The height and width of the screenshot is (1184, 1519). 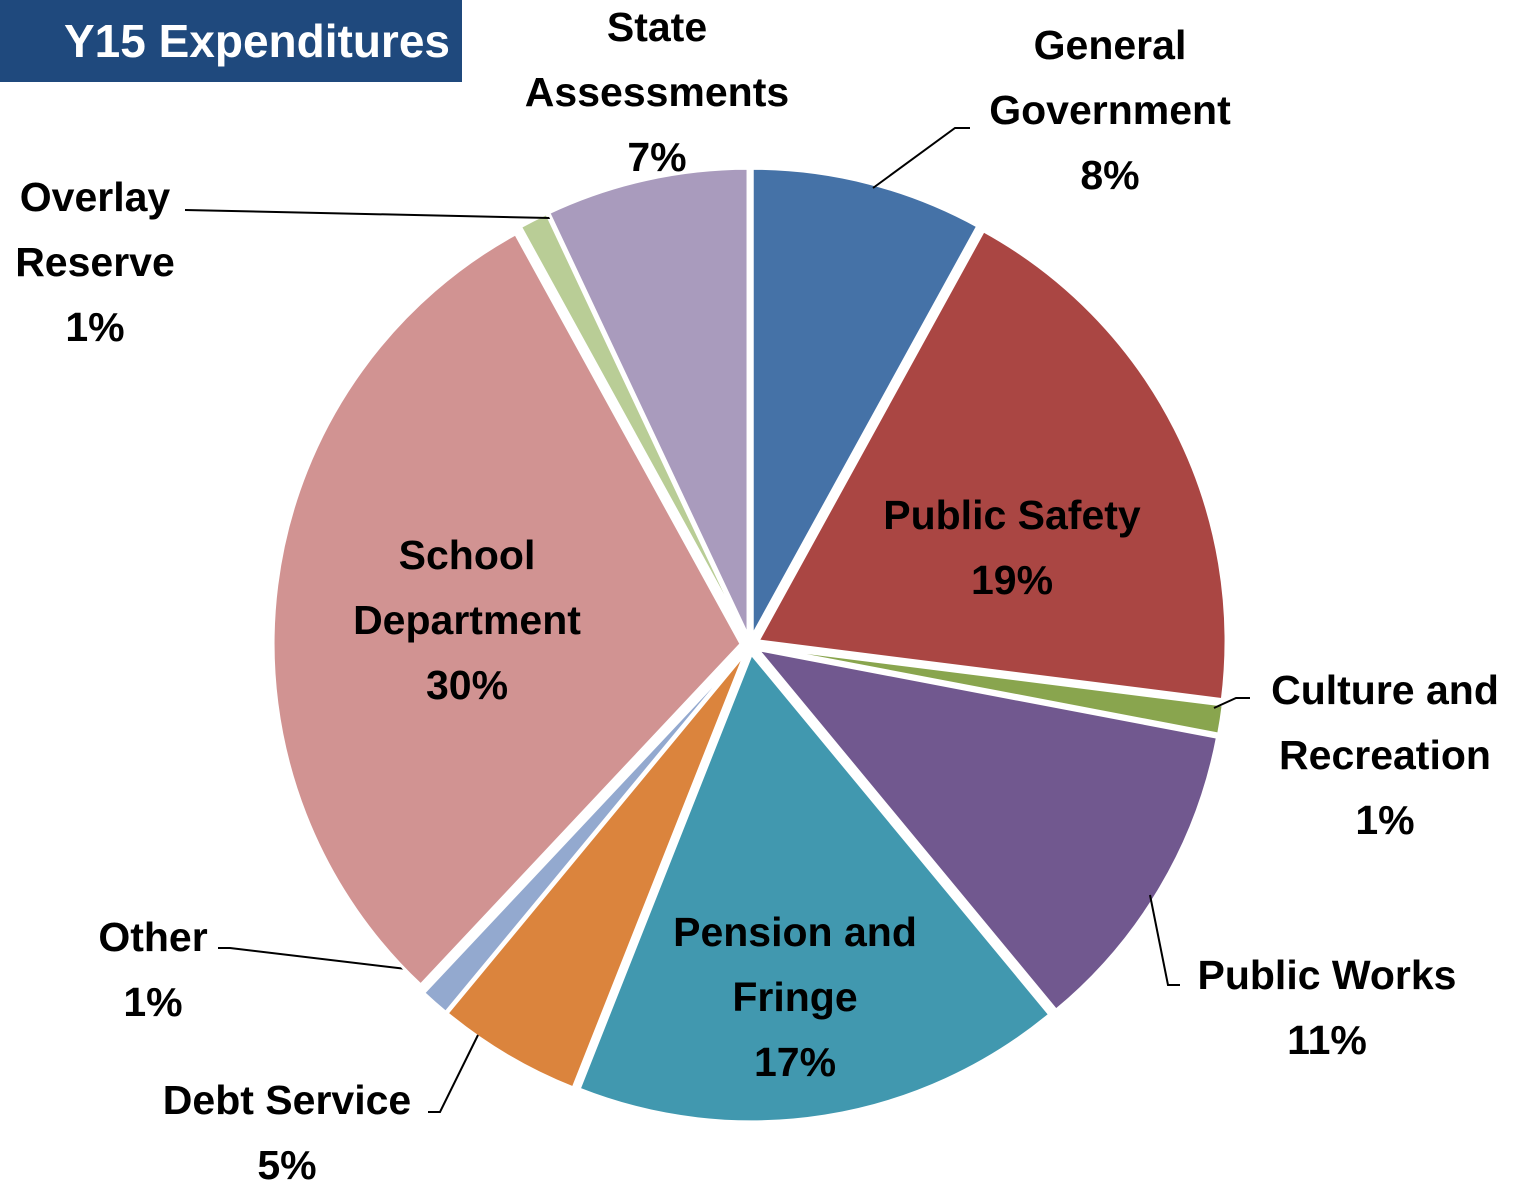 I want to click on slice-value: 30%, so click(x=467, y=685).